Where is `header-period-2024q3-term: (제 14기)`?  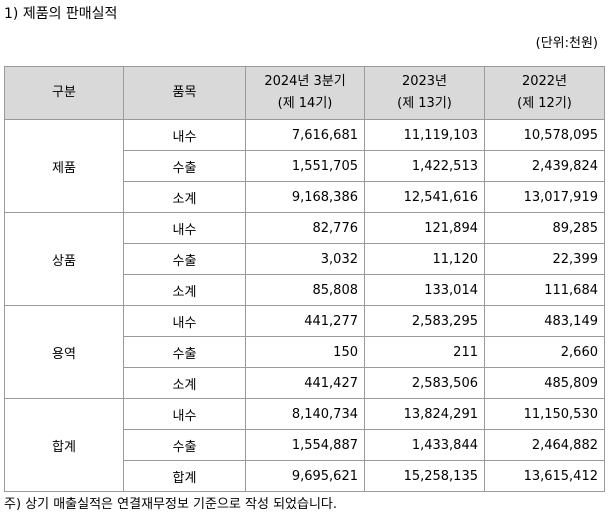
header-period-2024q3-term: (제 14기) is located at coordinates (305, 103).